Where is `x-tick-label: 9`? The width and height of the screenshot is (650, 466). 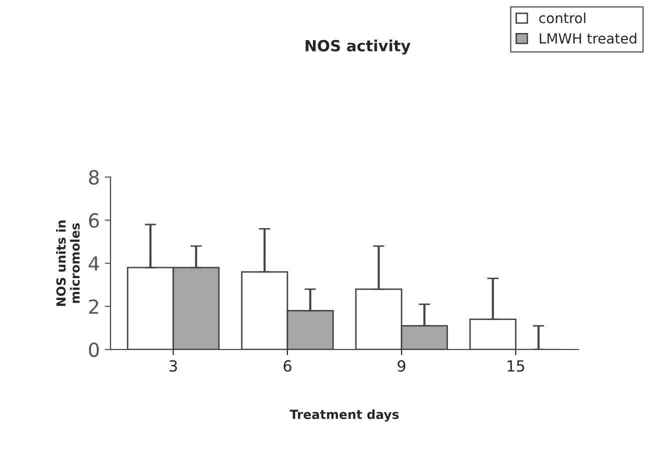 x-tick-label: 9 is located at coordinates (402, 366).